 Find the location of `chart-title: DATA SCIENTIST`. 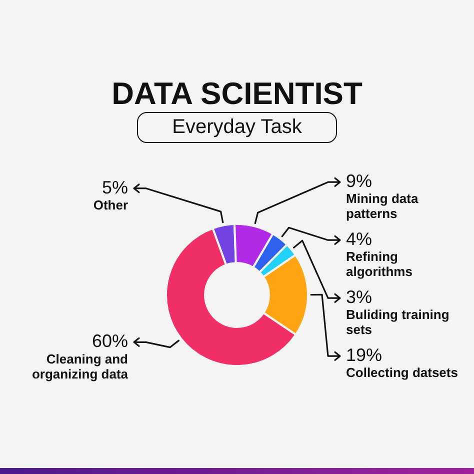

chart-title: DATA SCIENTIST is located at coordinates (237, 94).